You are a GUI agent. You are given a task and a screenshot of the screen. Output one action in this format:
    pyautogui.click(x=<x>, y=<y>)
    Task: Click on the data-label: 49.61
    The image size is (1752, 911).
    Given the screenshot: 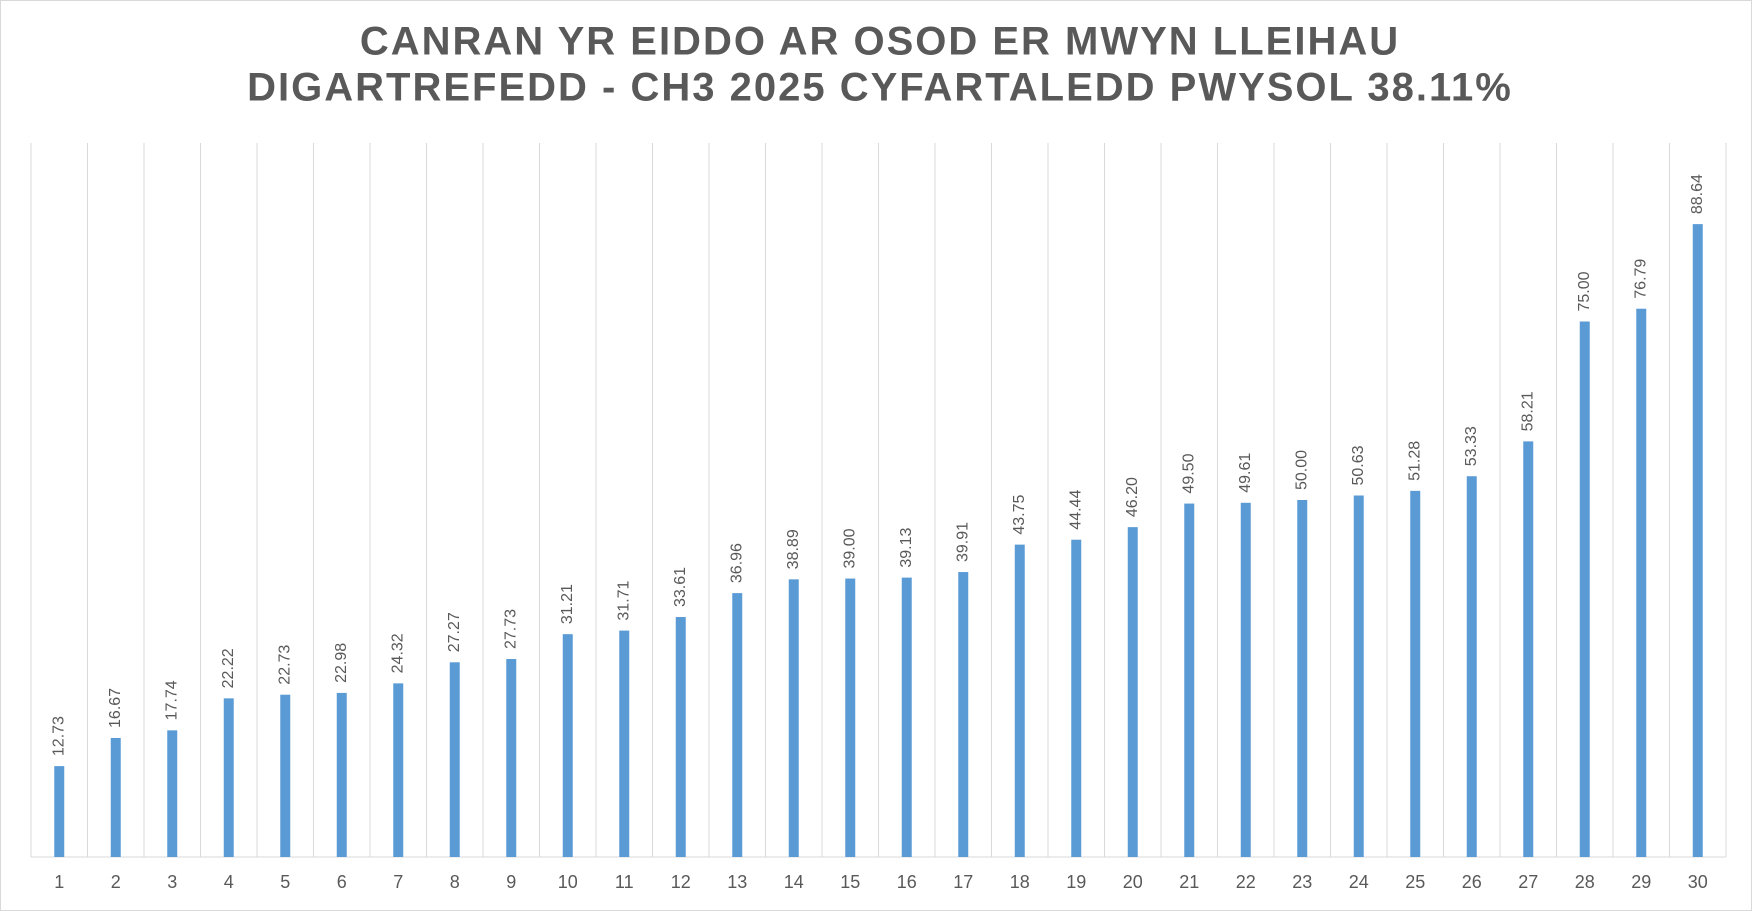 What is the action you would take?
    pyautogui.click(x=1245, y=473)
    